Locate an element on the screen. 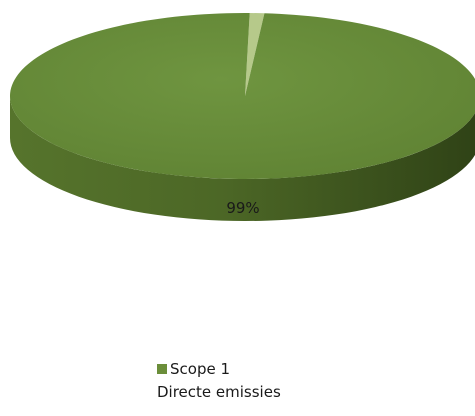 Image resolution: width=475 pixels, height=416 pixels. legend-sublabel-scope-1: Directe emissies is located at coordinates (219, 392).